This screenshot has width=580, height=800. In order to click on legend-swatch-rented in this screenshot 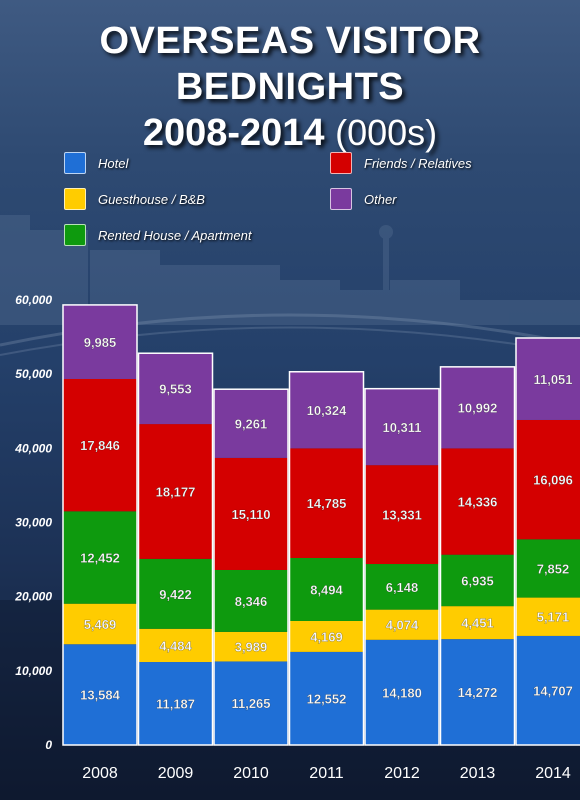, I will do `click(75, 235)`.